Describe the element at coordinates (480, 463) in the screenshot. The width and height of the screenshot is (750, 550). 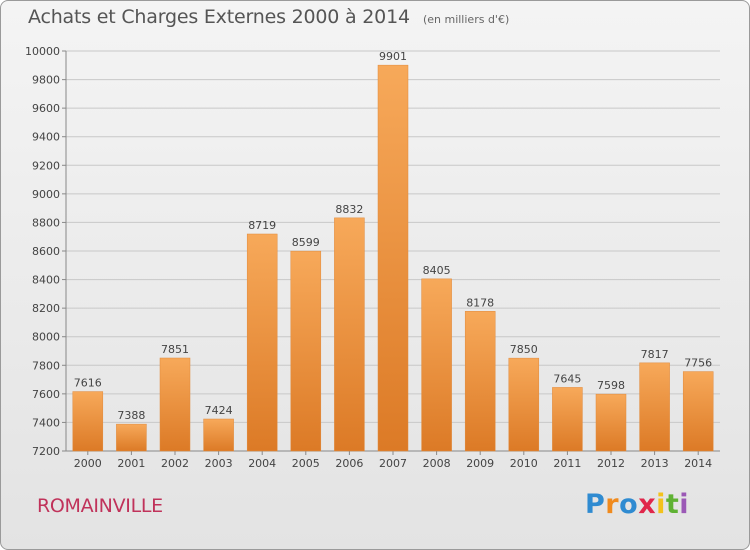
I see `x-tick-label: 2009` at that location.